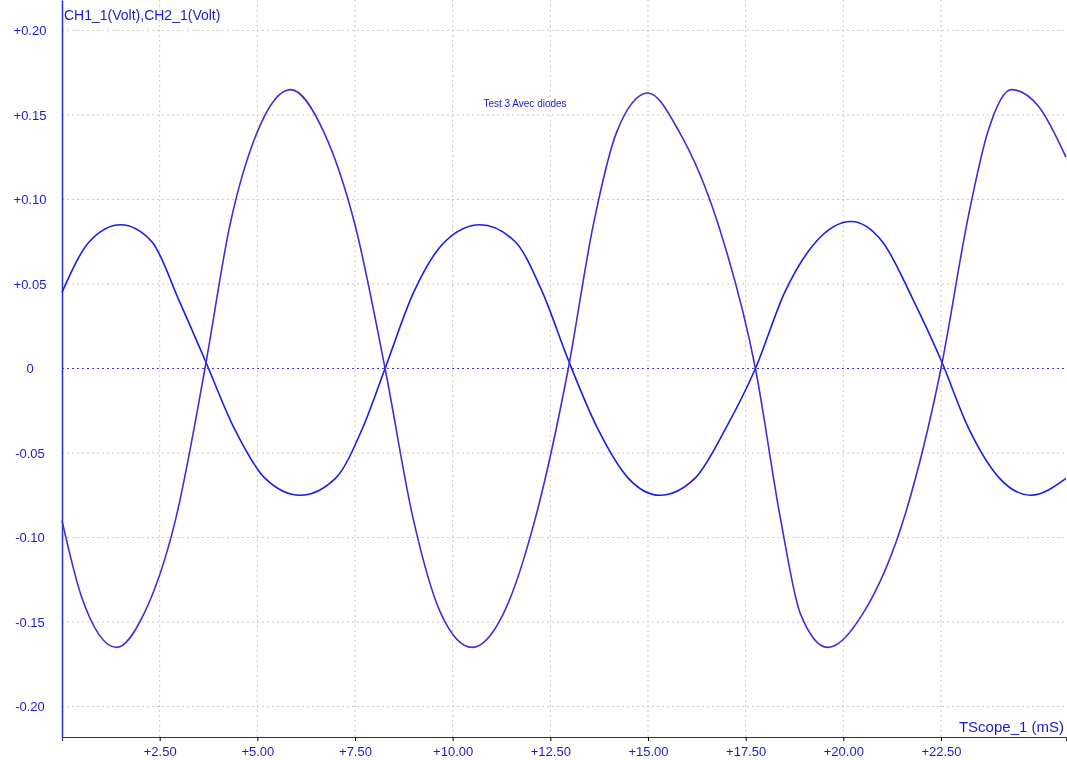 The width and height of the screenshot is (1067, 760). I want to click on y-tick-label: +0.20, so click(30, 31).